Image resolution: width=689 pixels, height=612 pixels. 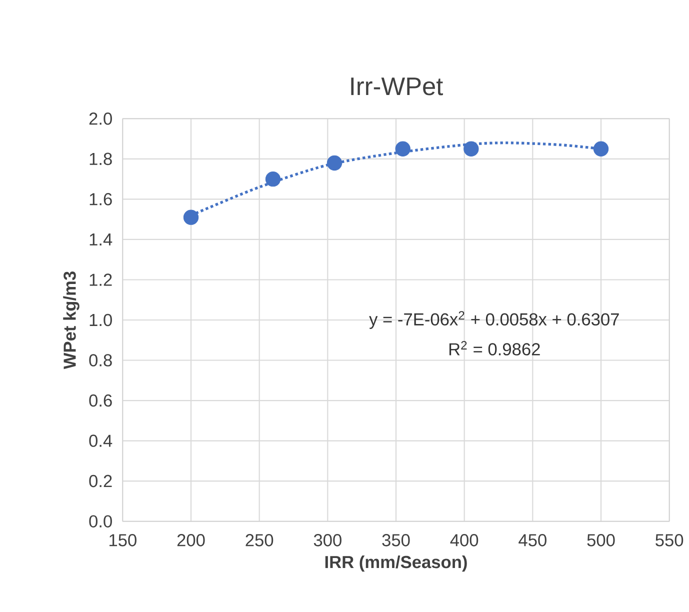 I want to click on x-tick-label: 550, so click(x=670, y=540).